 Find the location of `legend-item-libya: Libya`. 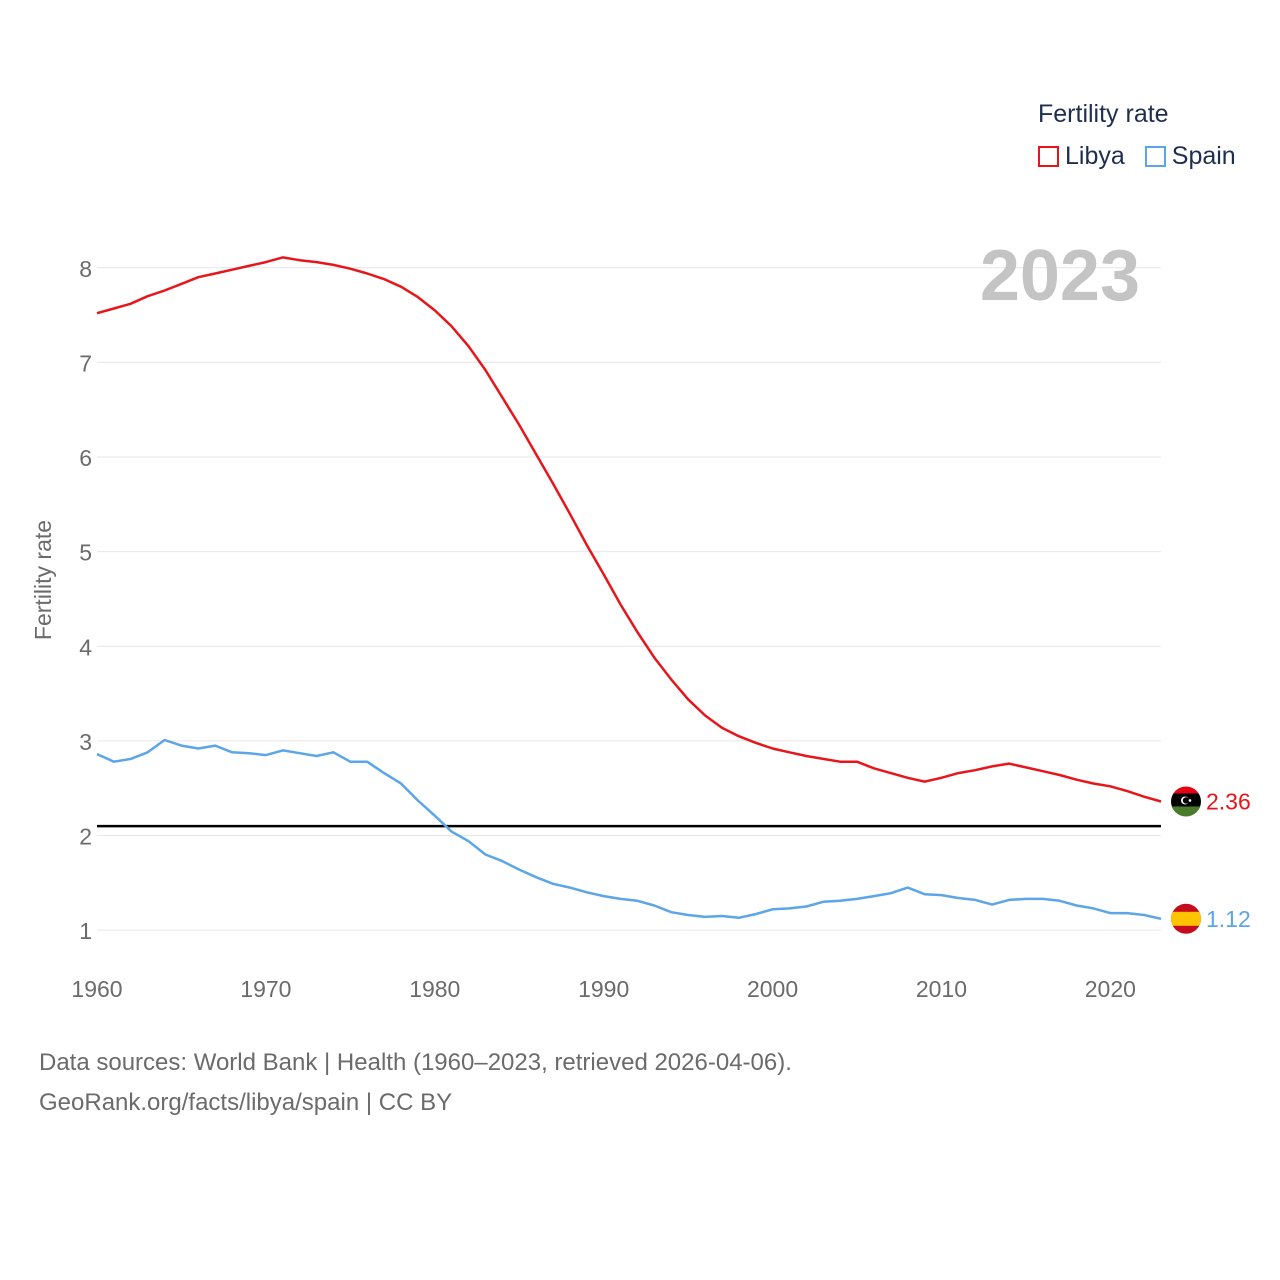

legend-item-libya: Libya is located at coordinates (1081, 156).